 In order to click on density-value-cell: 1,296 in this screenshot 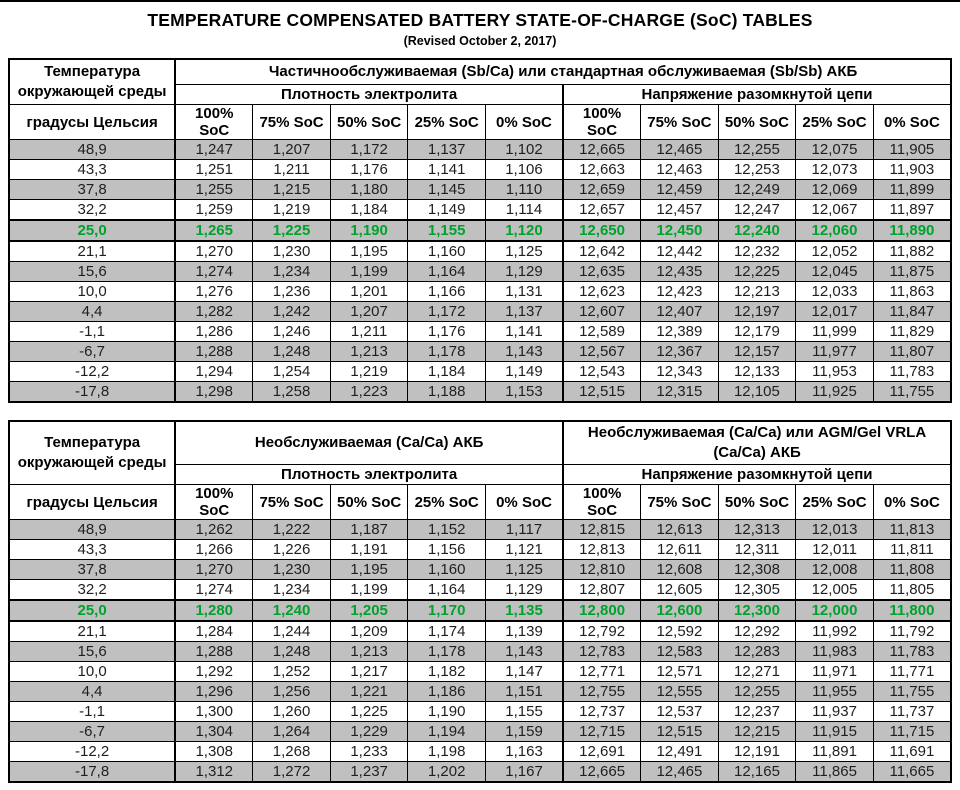, I will do `click(214, 691)`.